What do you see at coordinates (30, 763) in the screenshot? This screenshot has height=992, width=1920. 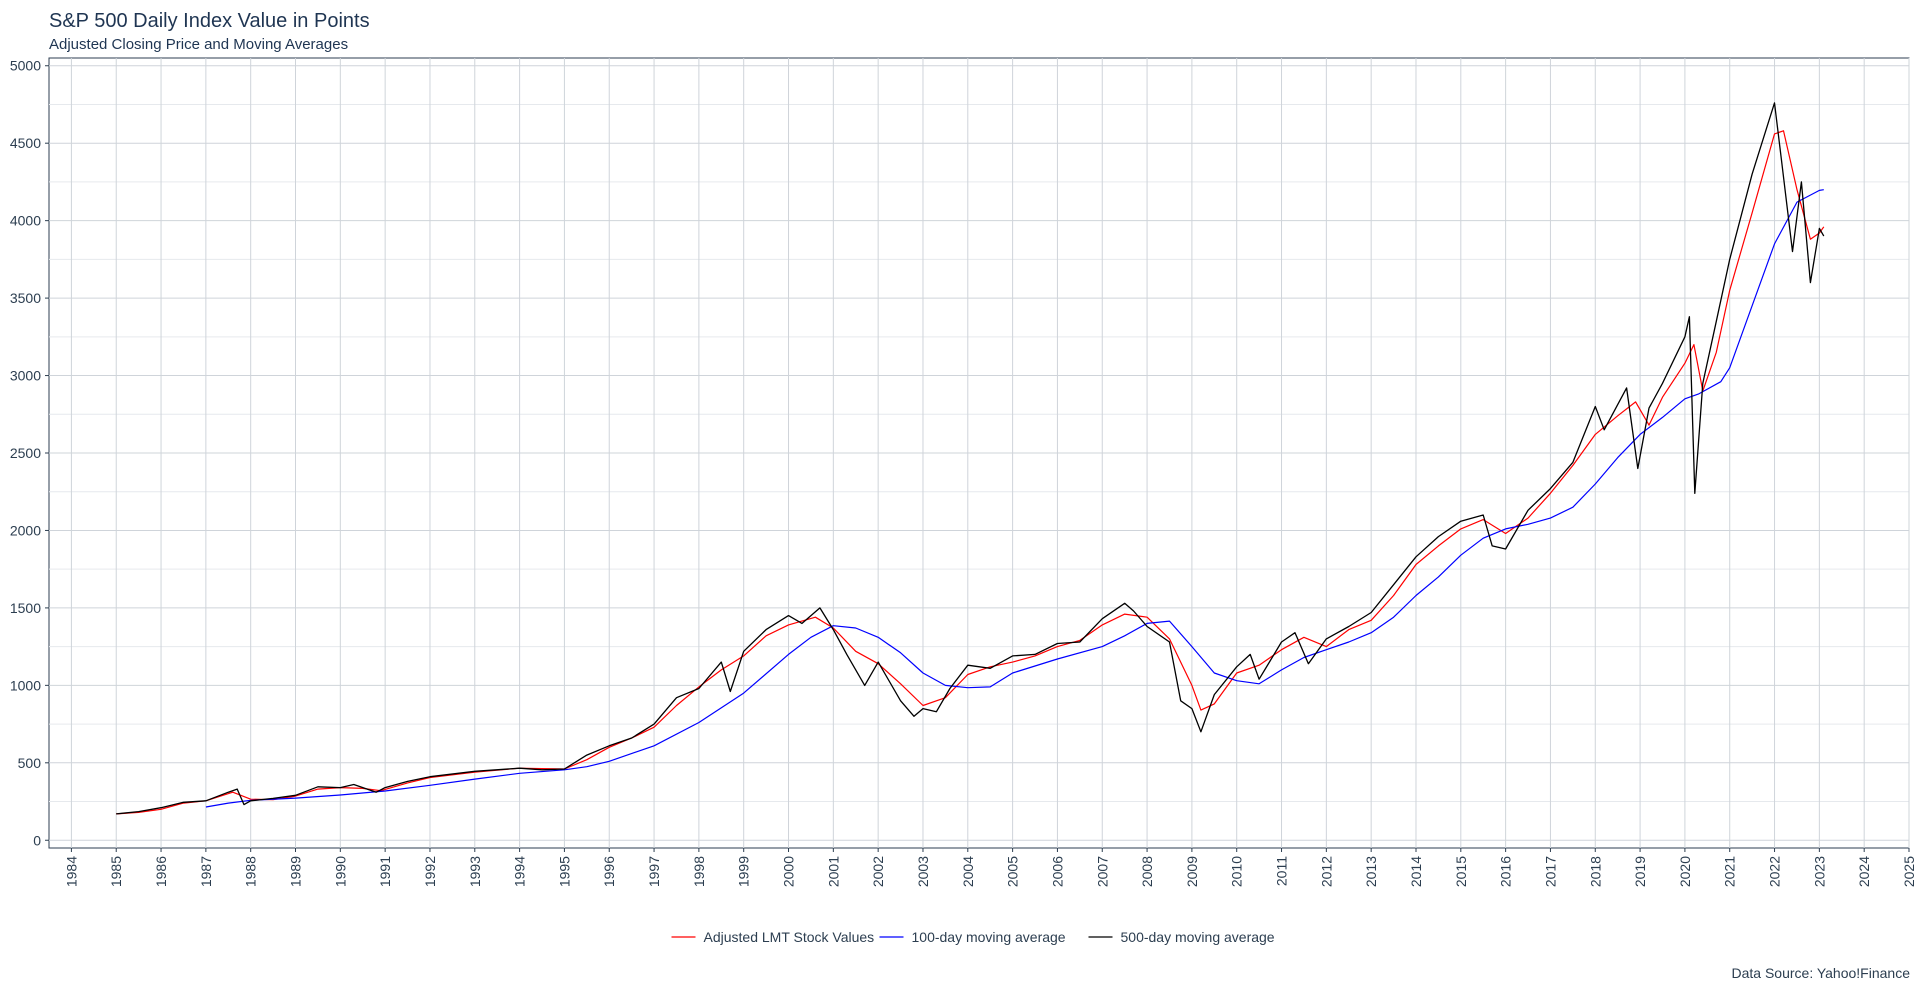 I see `y-tick-label: 500` at bounding box center [30, 763].